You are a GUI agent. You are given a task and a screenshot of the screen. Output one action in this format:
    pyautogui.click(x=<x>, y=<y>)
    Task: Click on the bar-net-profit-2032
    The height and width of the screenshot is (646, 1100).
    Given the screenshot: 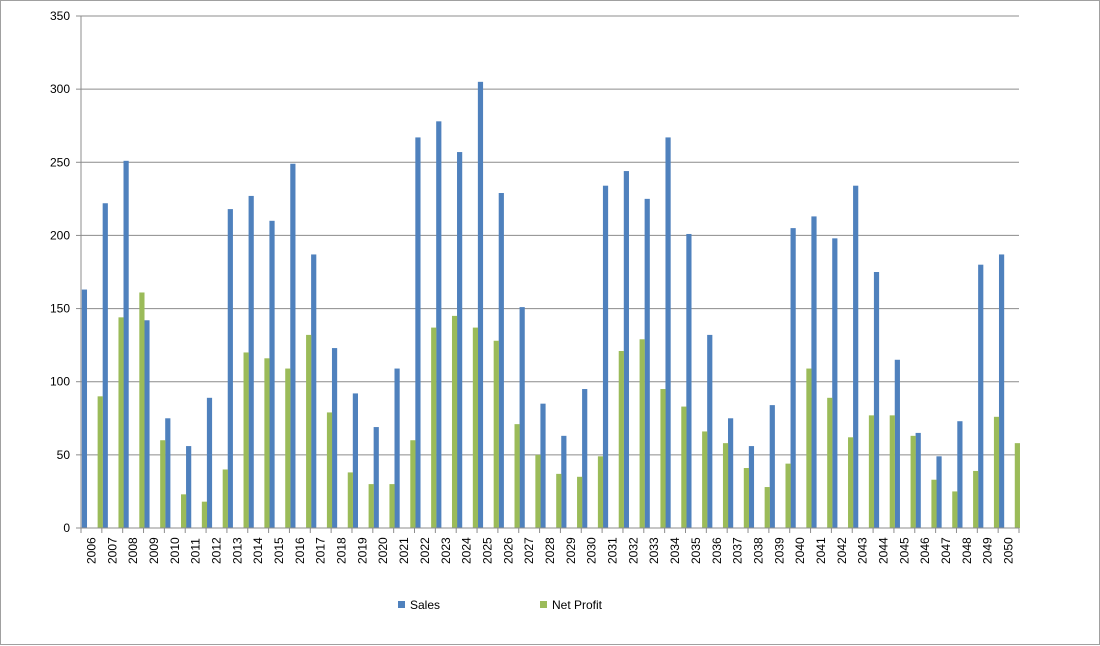 What is the action you would take?
    pyautogui.click(x=642, y=433)
    